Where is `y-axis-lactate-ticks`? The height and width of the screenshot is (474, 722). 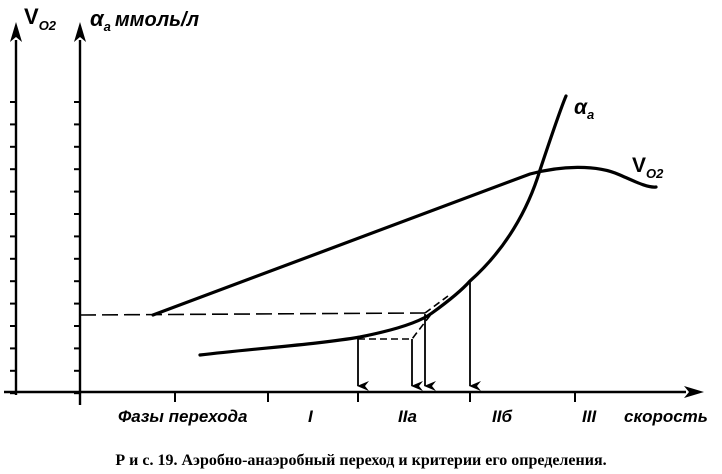
y-axis-lactate-ticks is located at coordinates (77, 248).